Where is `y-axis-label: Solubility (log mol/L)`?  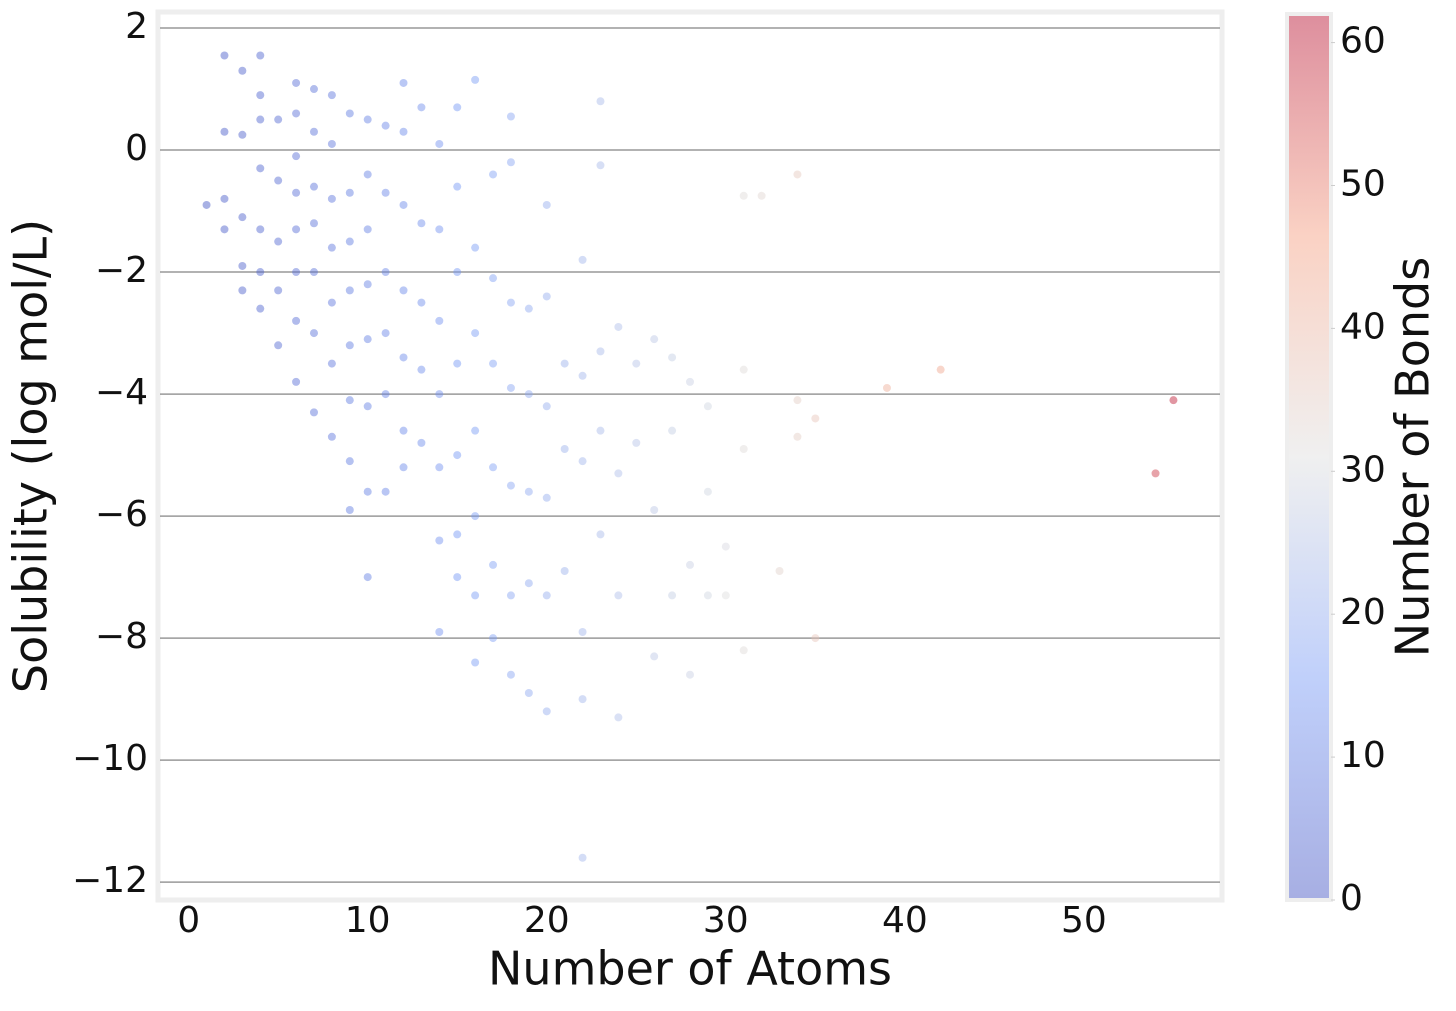 y-axis-label: Solubility (log mol/L) is located at coordinates (31, 456).